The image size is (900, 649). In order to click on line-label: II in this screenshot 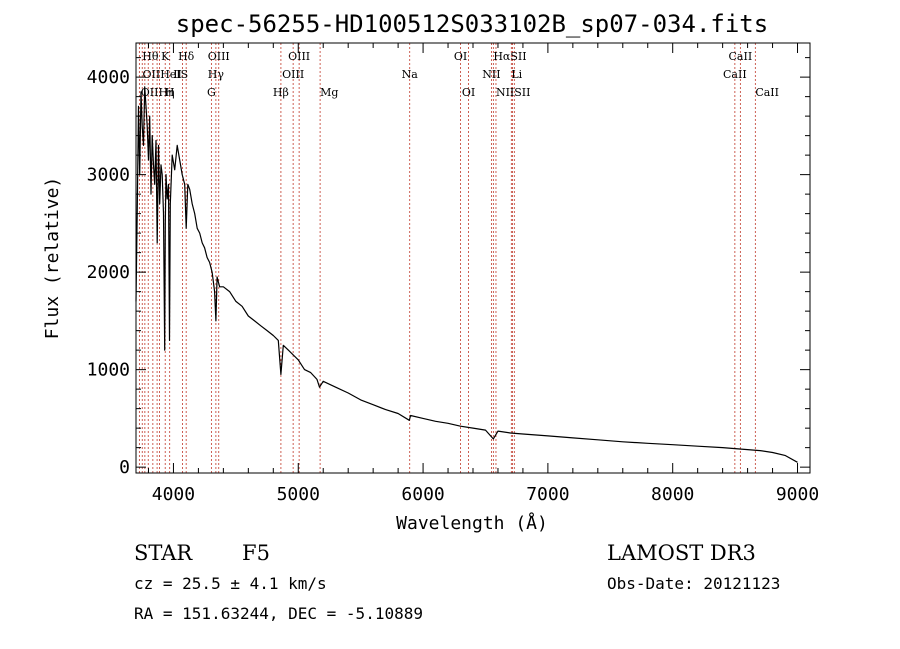, I will do `click(177, 74)`.